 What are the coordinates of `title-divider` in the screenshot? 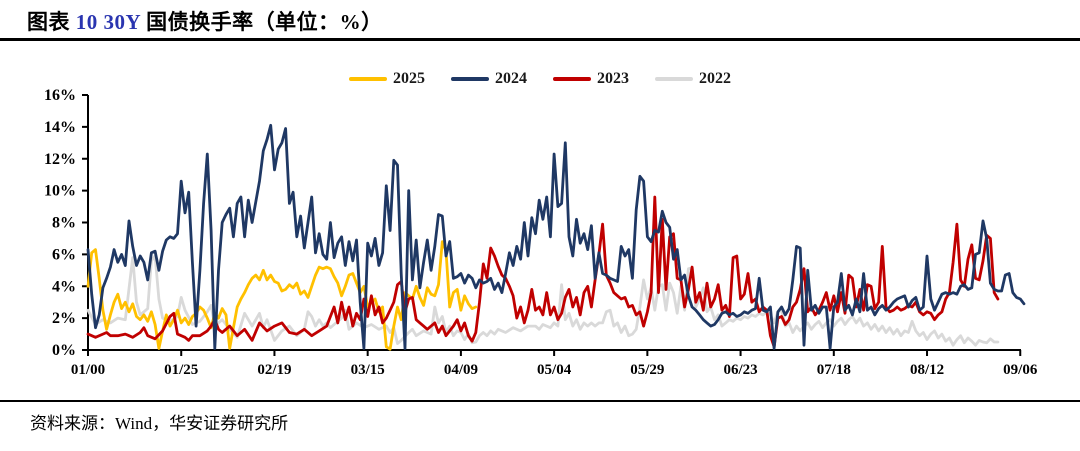 It's located at (540, 39).